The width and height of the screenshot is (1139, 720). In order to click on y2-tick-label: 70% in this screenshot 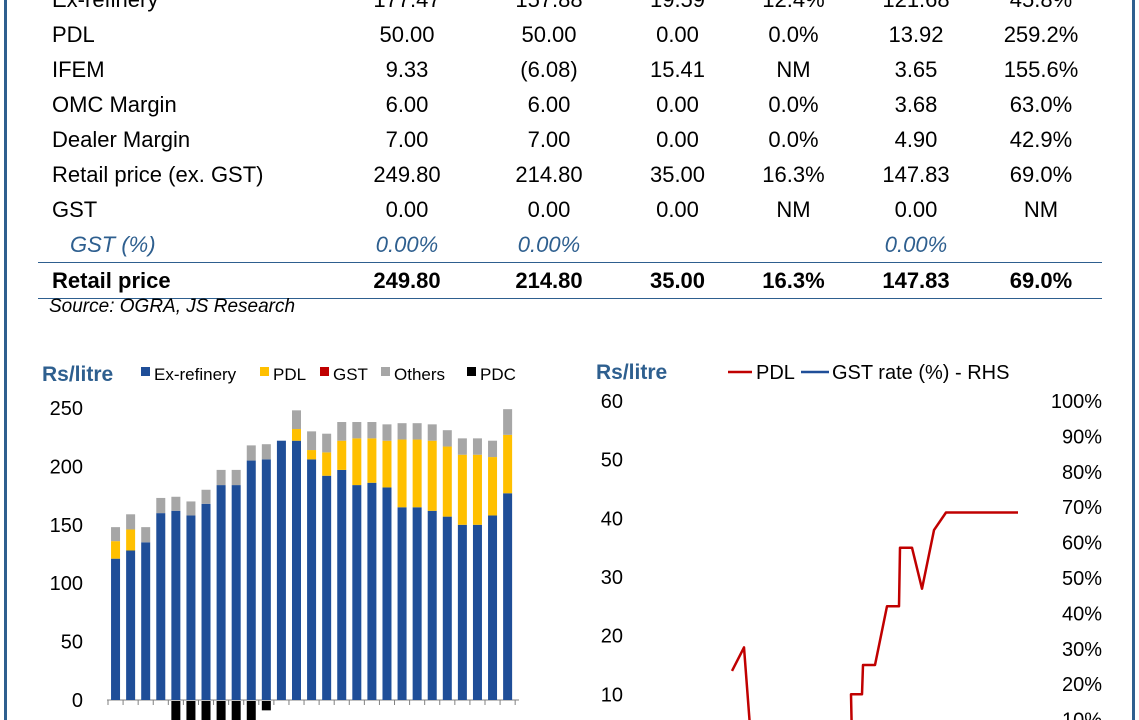, I will do `click(1082, 508)`.